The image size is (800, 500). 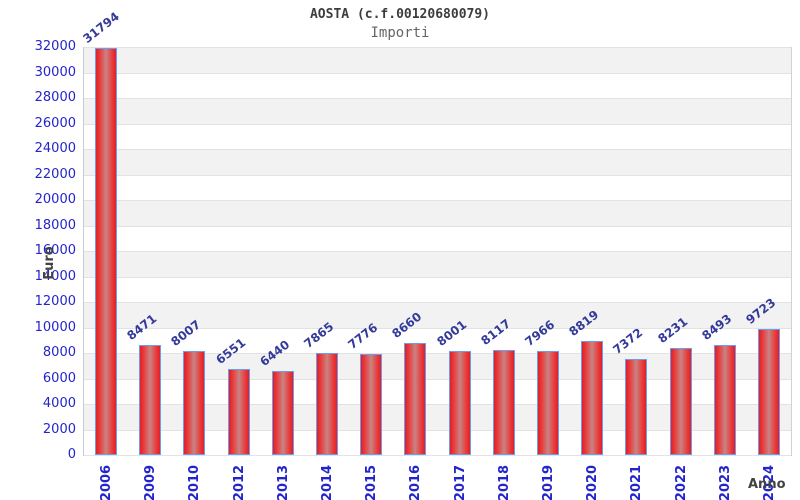 I want to click on y-tick-label: 4000, so click(x=59, y=403).